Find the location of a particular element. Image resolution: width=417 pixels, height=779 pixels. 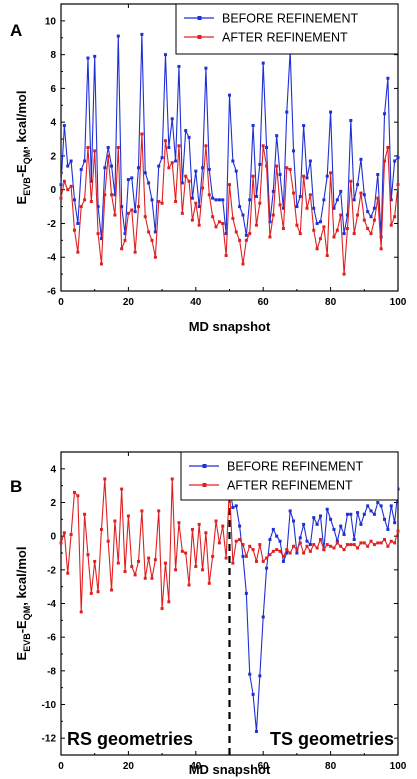

x-tick-label: 60 is located at coordinates (264, 766).